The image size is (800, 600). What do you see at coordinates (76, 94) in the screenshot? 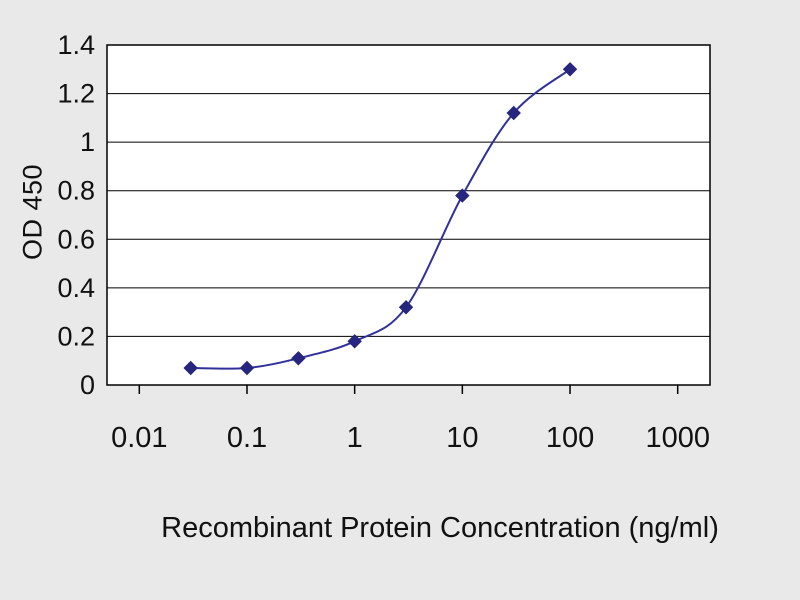
I see `y-tick-label: 1.2` at bounding box center [76, 94].